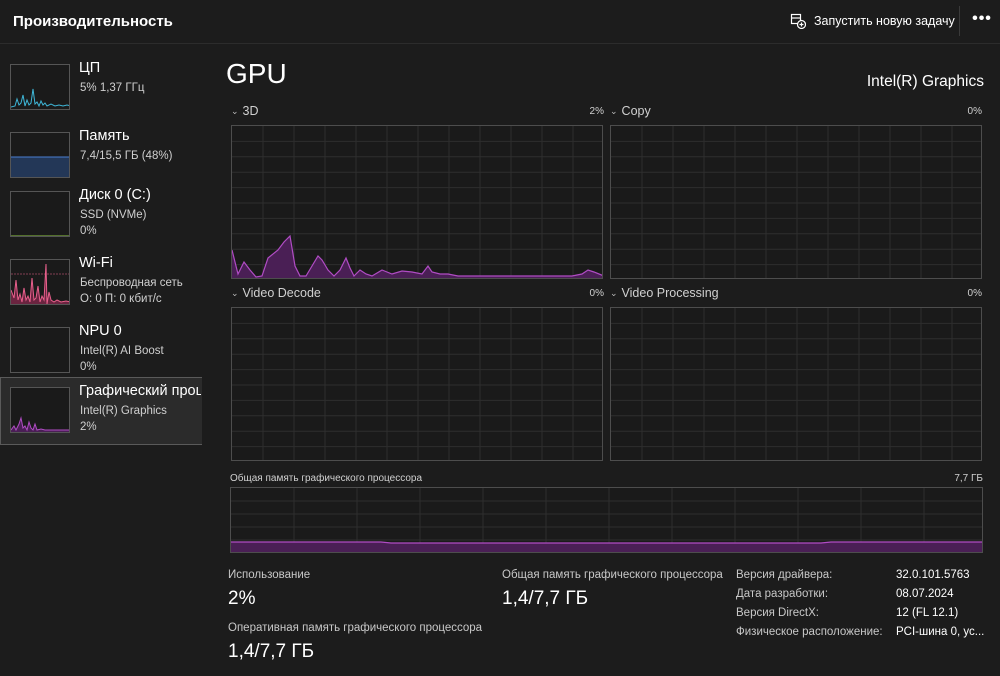 This screenshot has height=676, width=1000. Describe the element at coordinates (40, 87) in the screenshot. I see `cpu-thumbnail-graph` at that location.